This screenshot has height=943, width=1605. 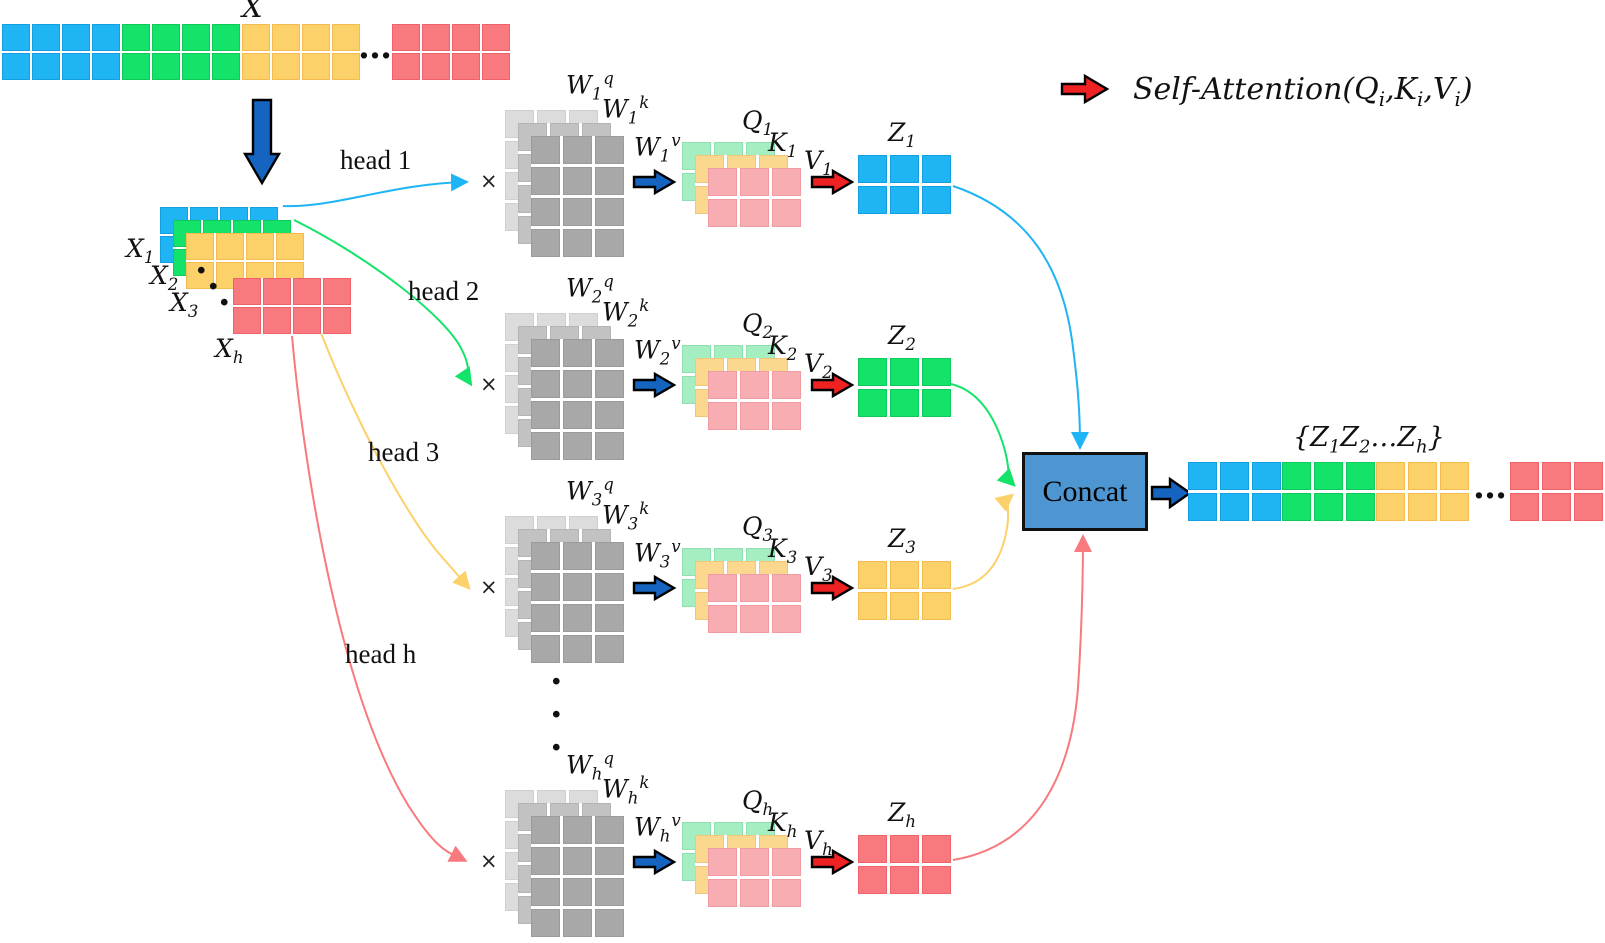 What do you see at coordinates (654, 588) in the screenshot?
I see `head3-qkv-arrow` at bounding box center [654, 588].